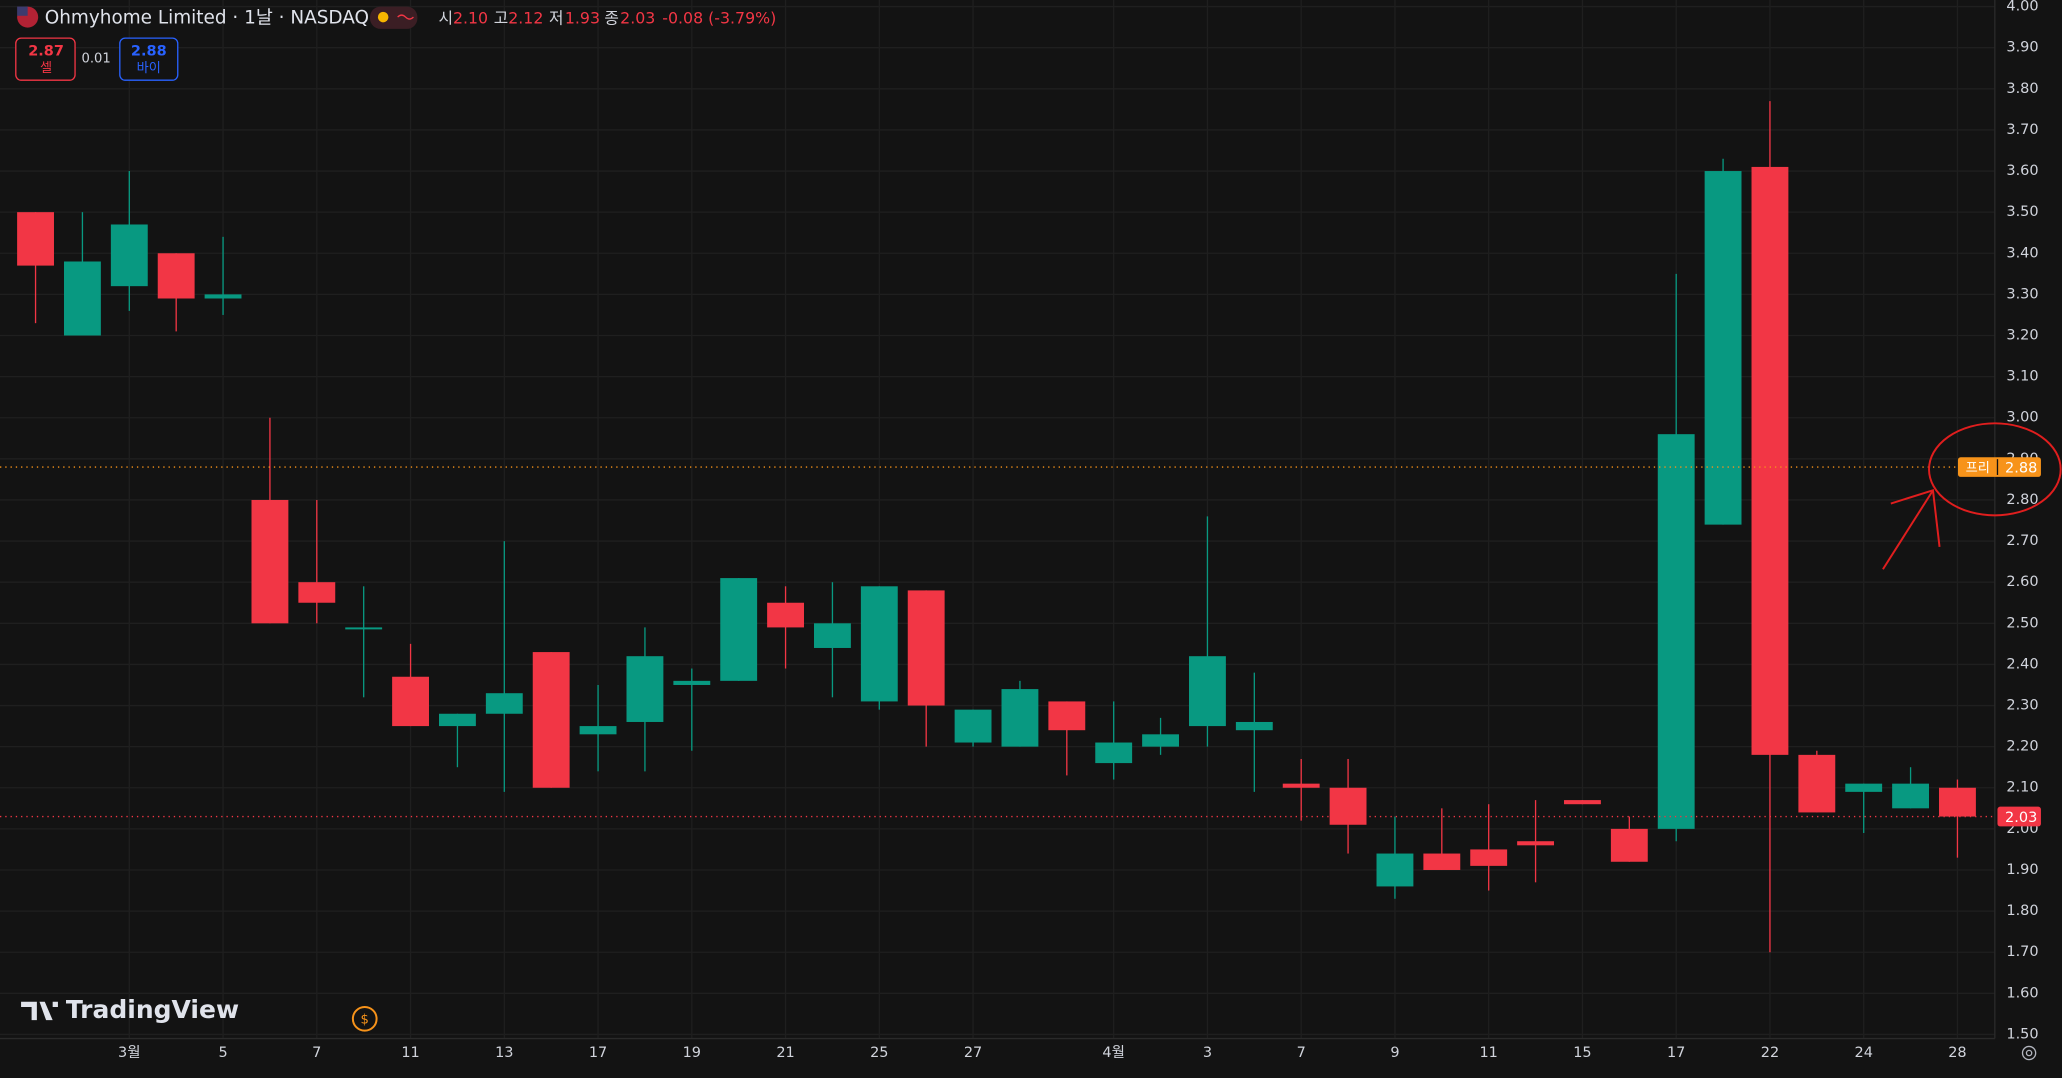  I want to click on y-tick-label: 2.40, so click(2022, 664).